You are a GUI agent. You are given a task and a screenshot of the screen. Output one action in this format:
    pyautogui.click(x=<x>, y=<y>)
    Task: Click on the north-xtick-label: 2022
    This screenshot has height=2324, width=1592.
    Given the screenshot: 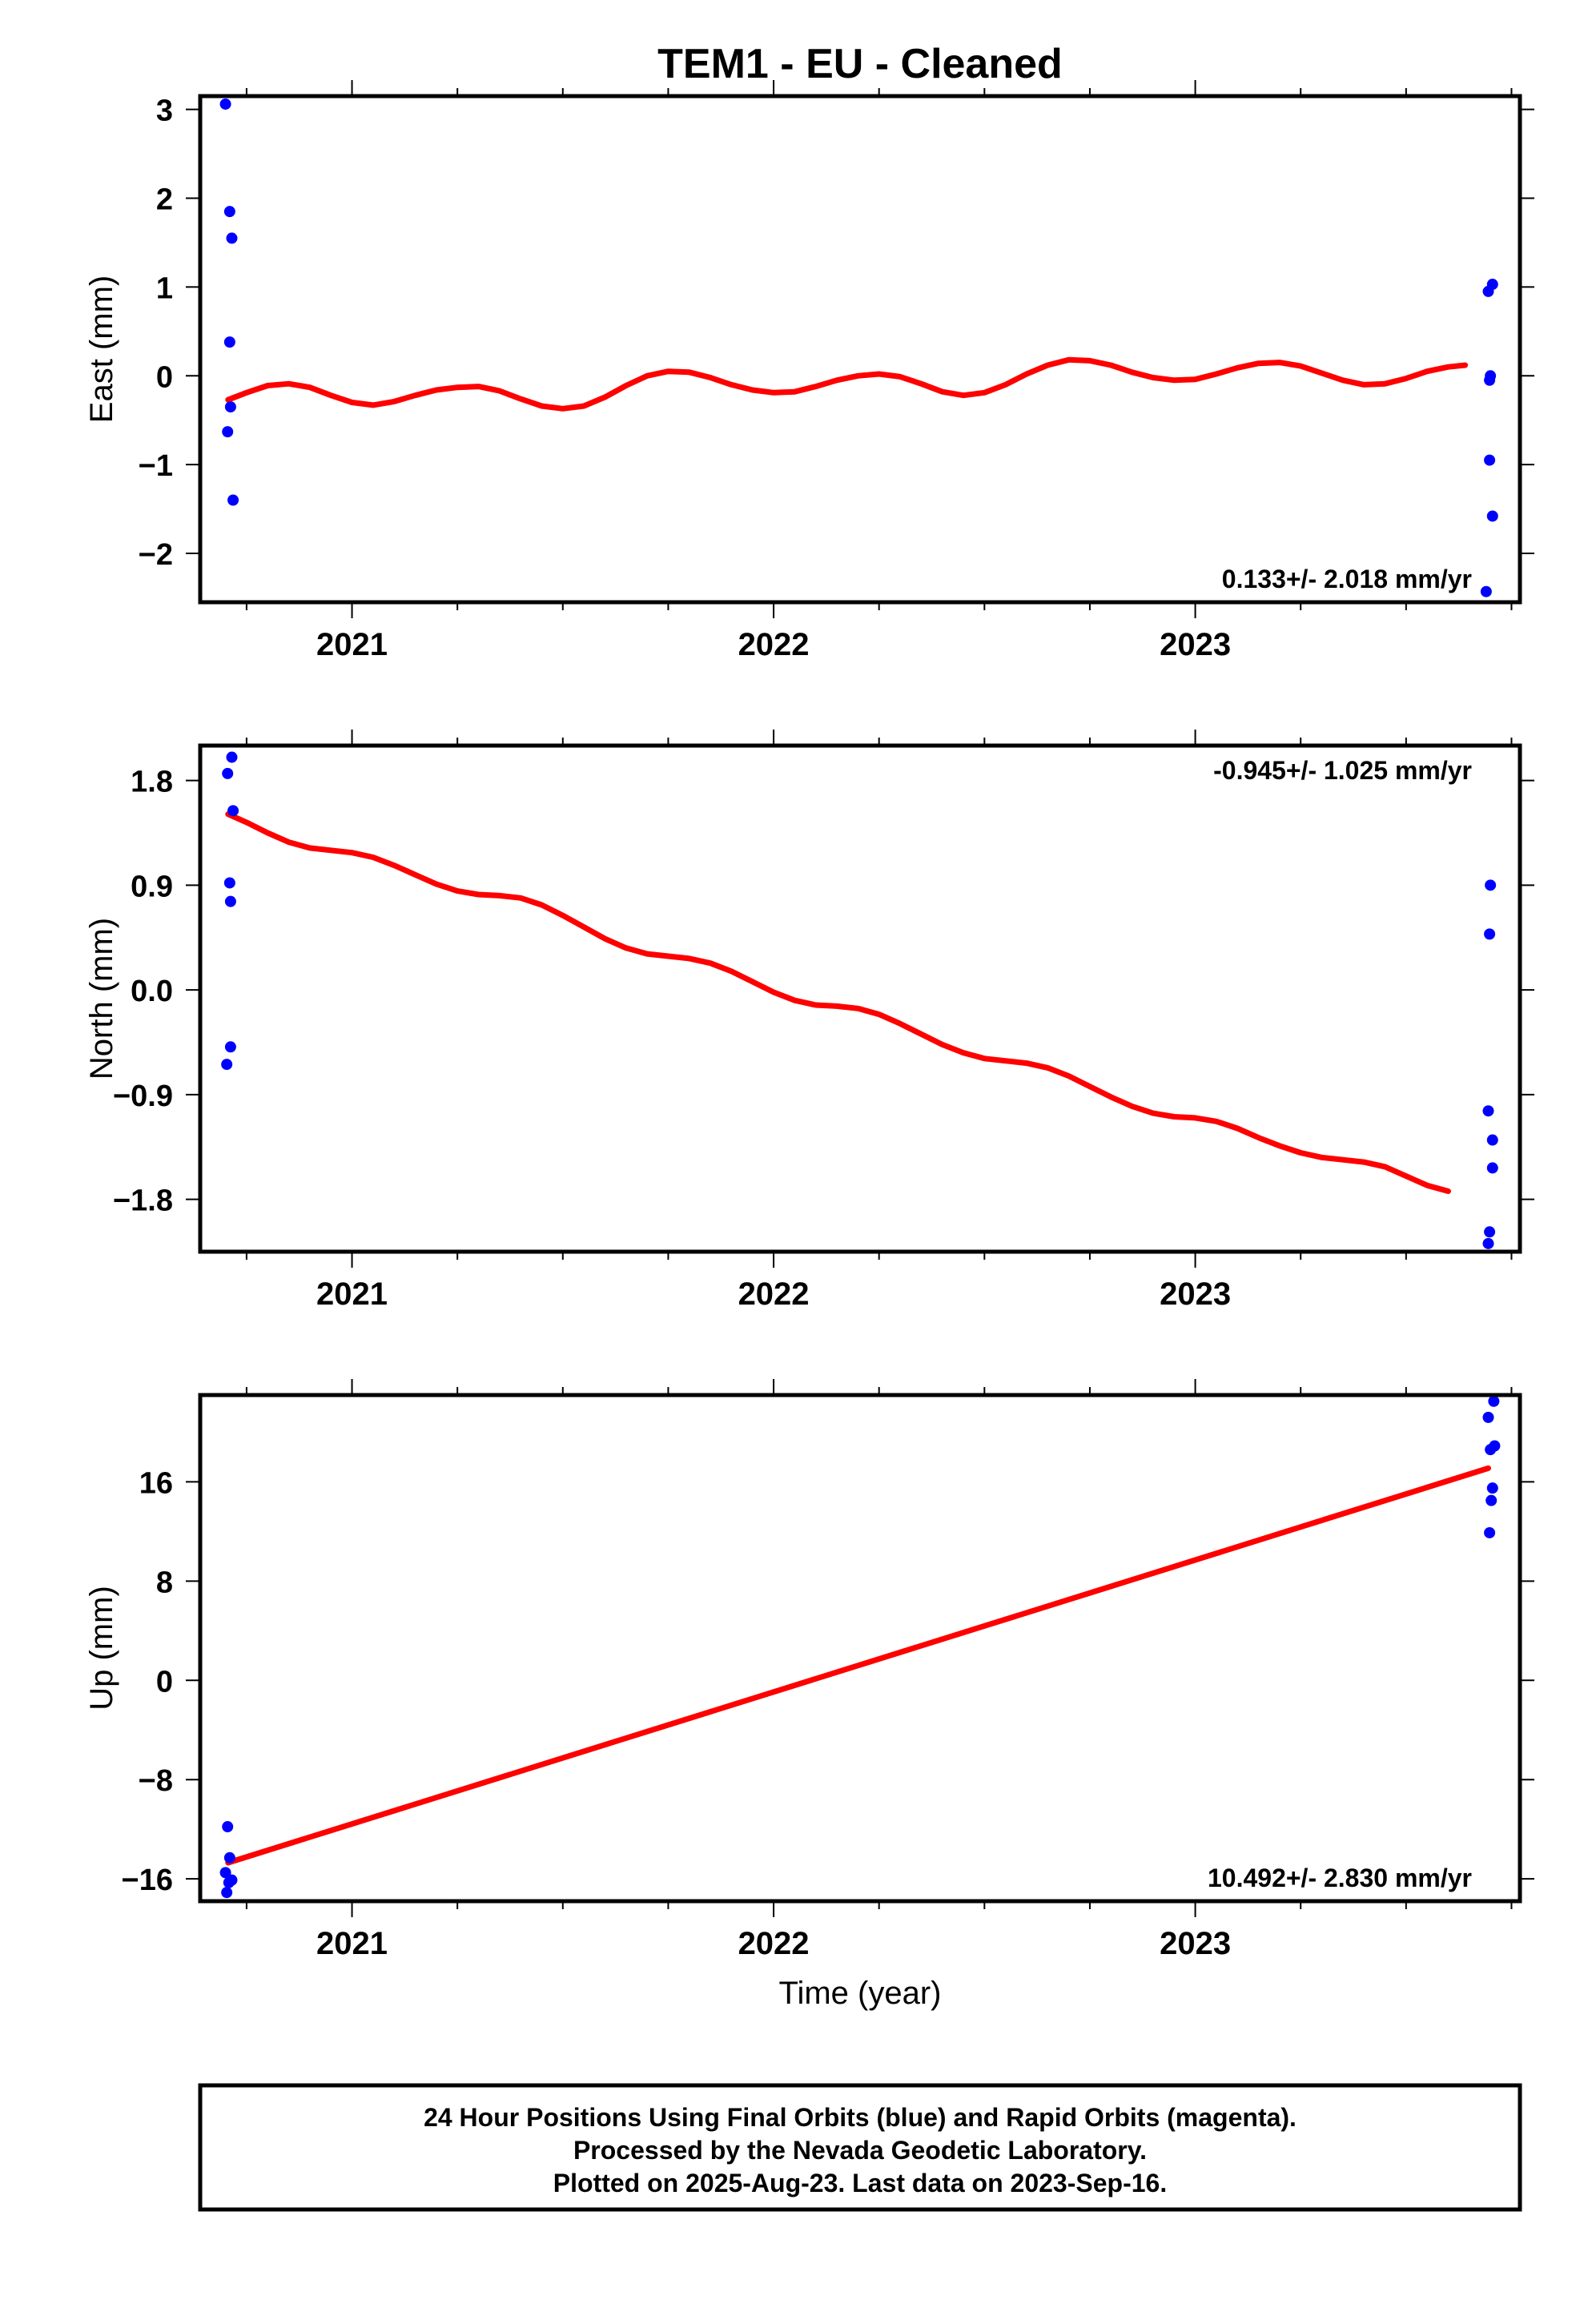 What is the action you would take?
    pyautogui.click(x=774, y=1294)
    